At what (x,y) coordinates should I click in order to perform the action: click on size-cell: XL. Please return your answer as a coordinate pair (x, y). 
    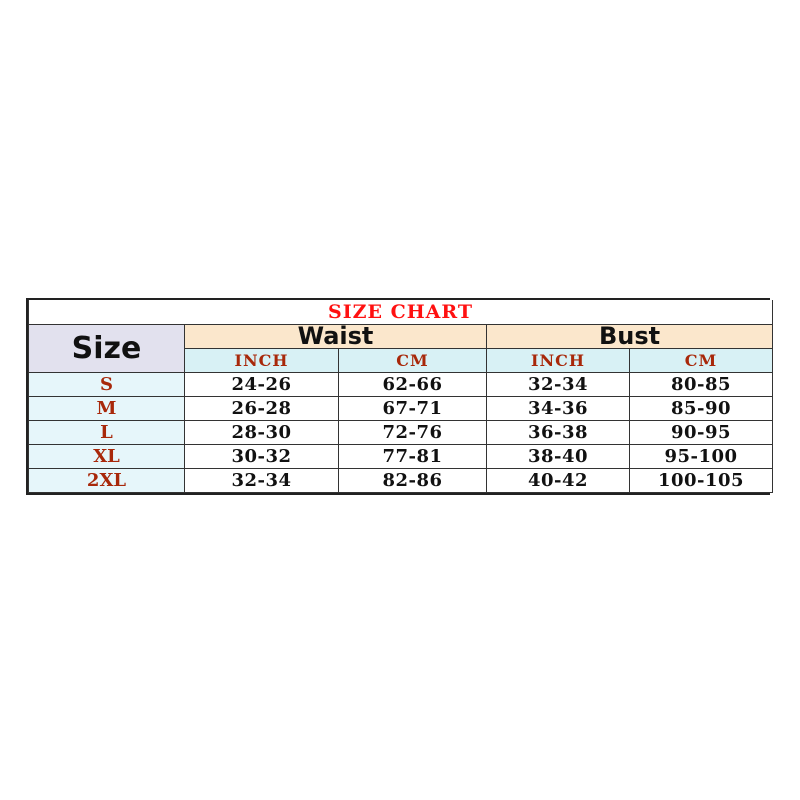
    Looking at the image, I should click on (106, 456).